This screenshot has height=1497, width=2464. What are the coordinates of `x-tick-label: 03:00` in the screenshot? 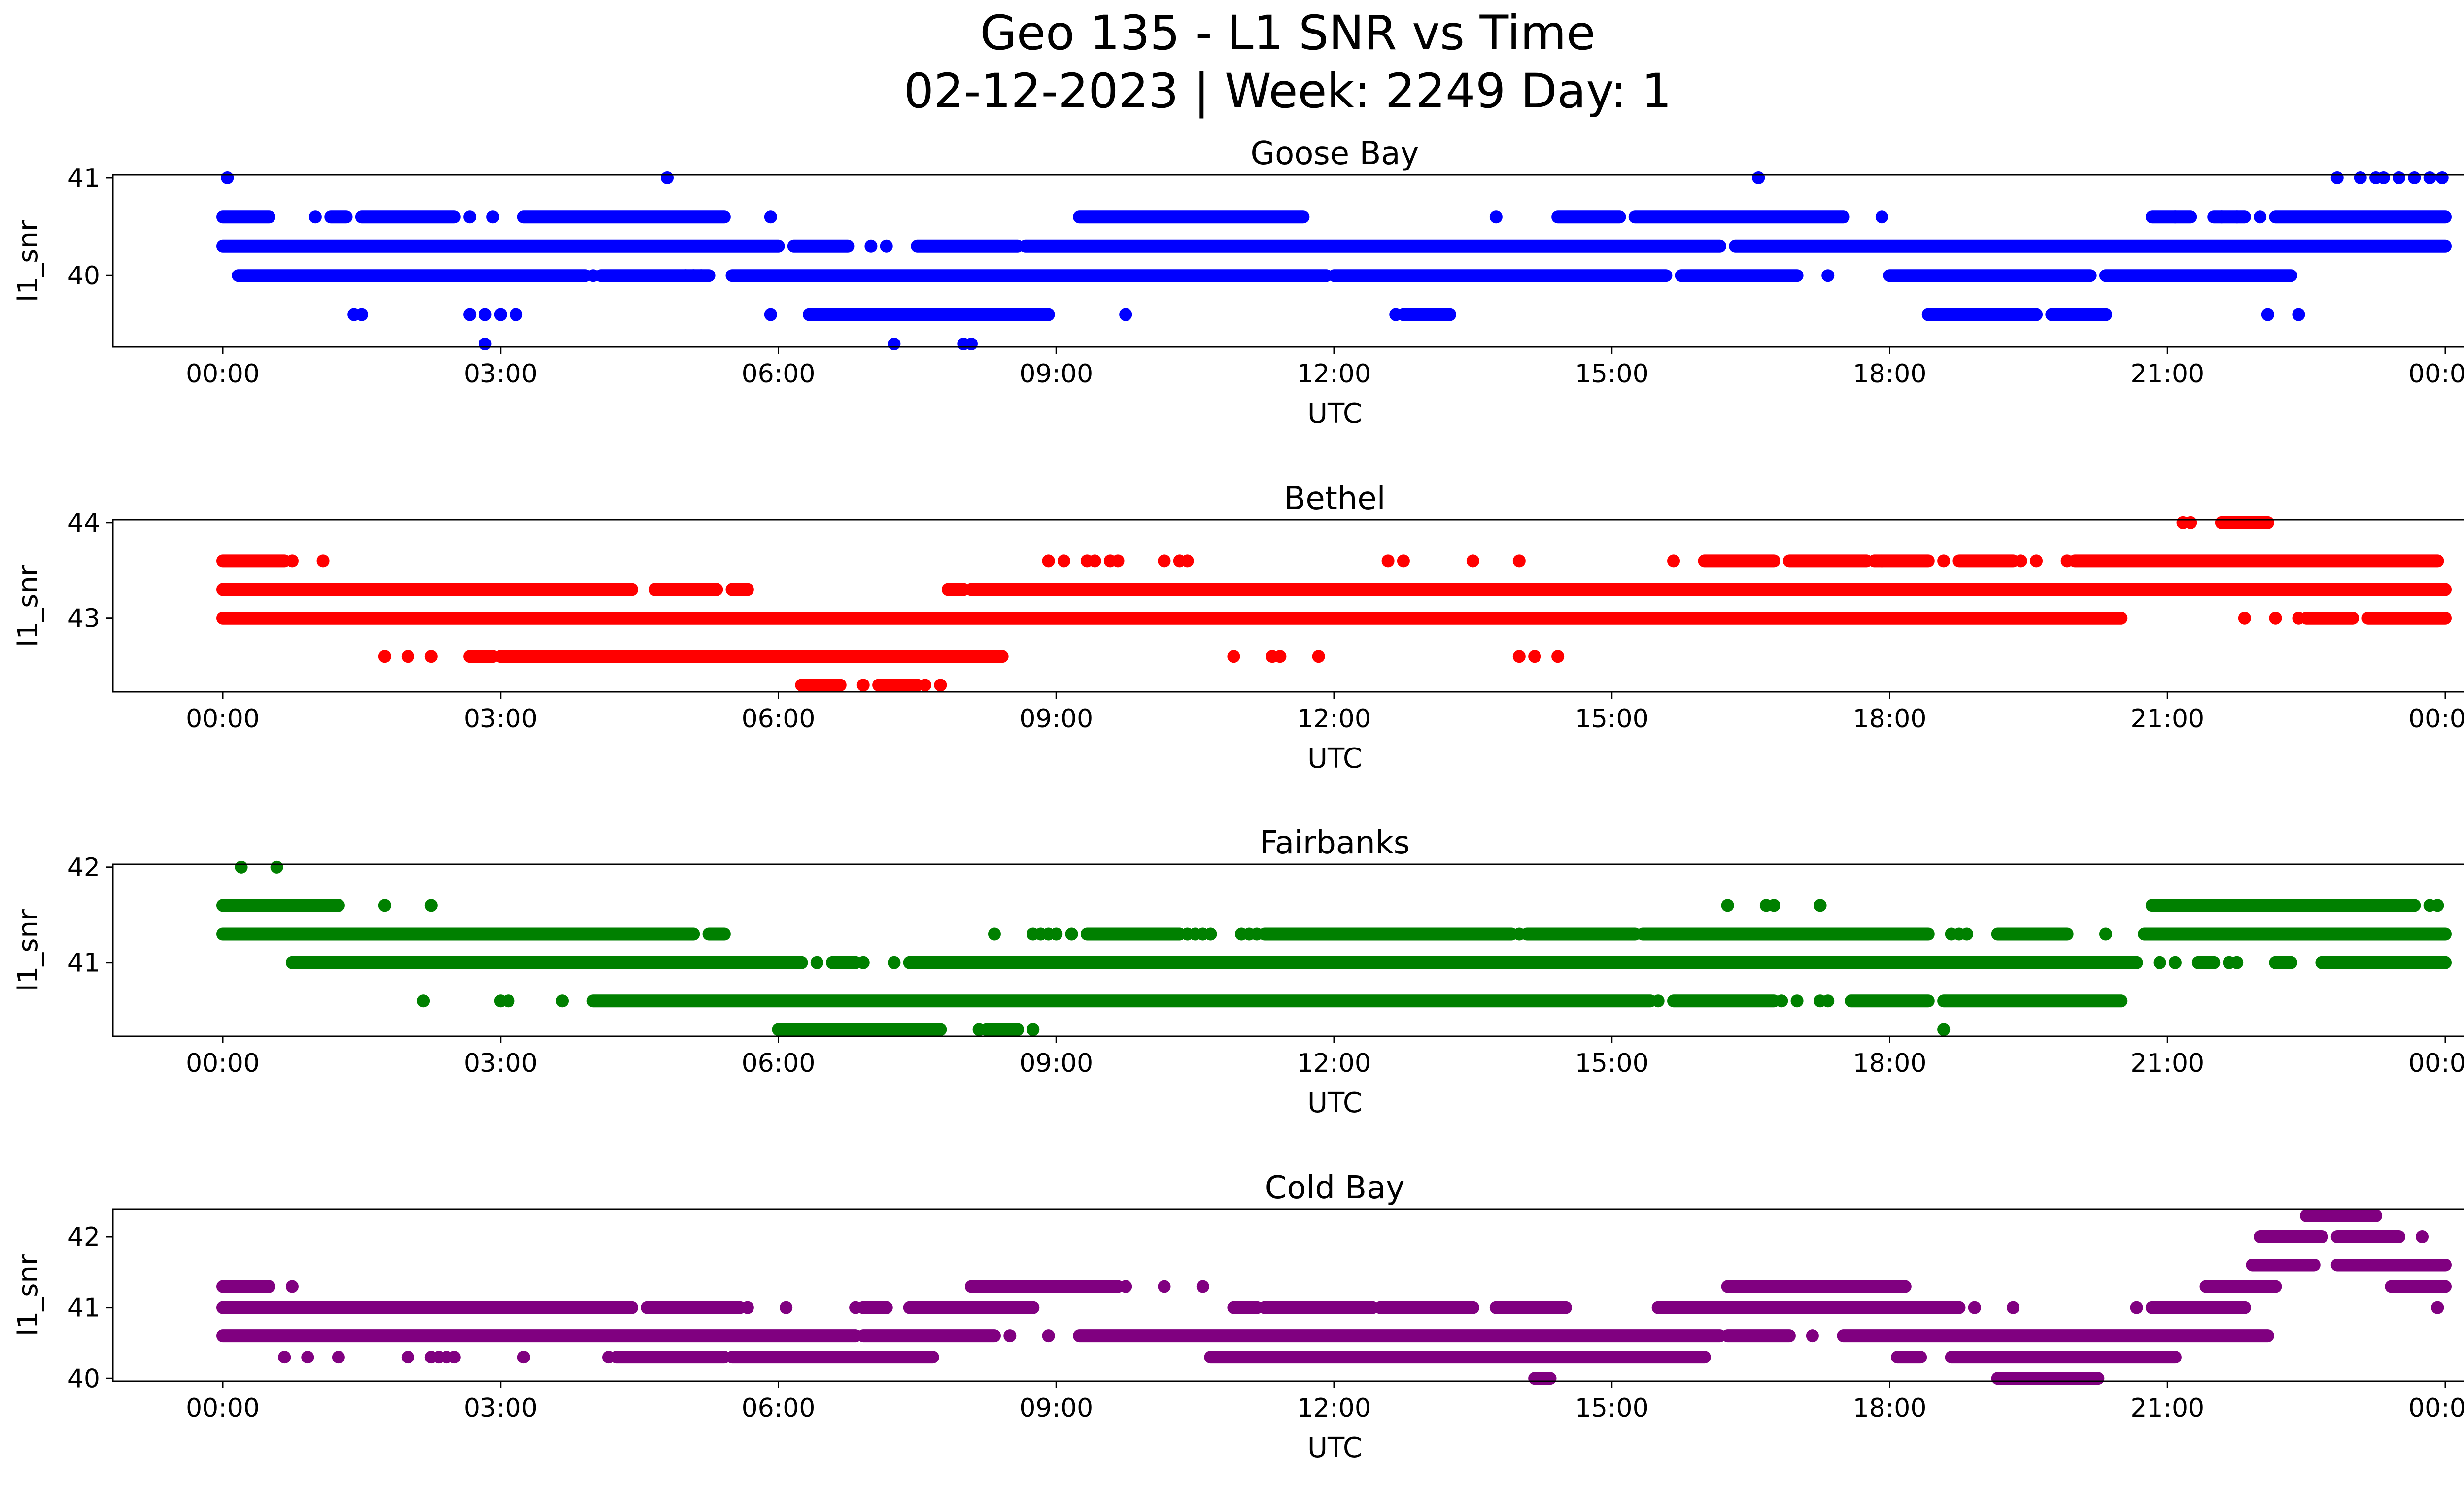 It's located at (501, 1063).